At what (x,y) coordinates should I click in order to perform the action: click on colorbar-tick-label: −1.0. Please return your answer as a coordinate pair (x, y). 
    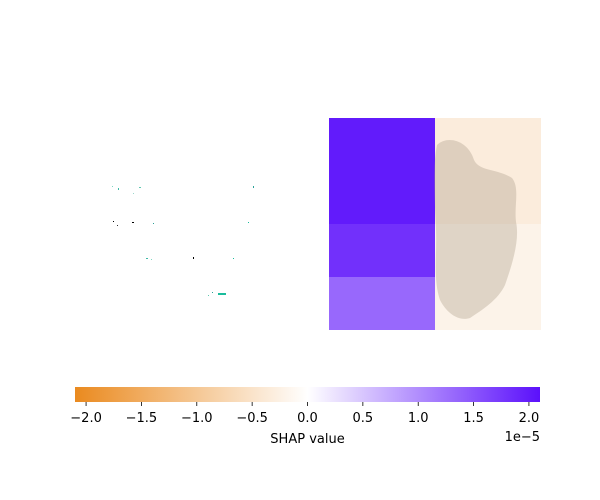
    Looking at the image, I should click on (197, 418).